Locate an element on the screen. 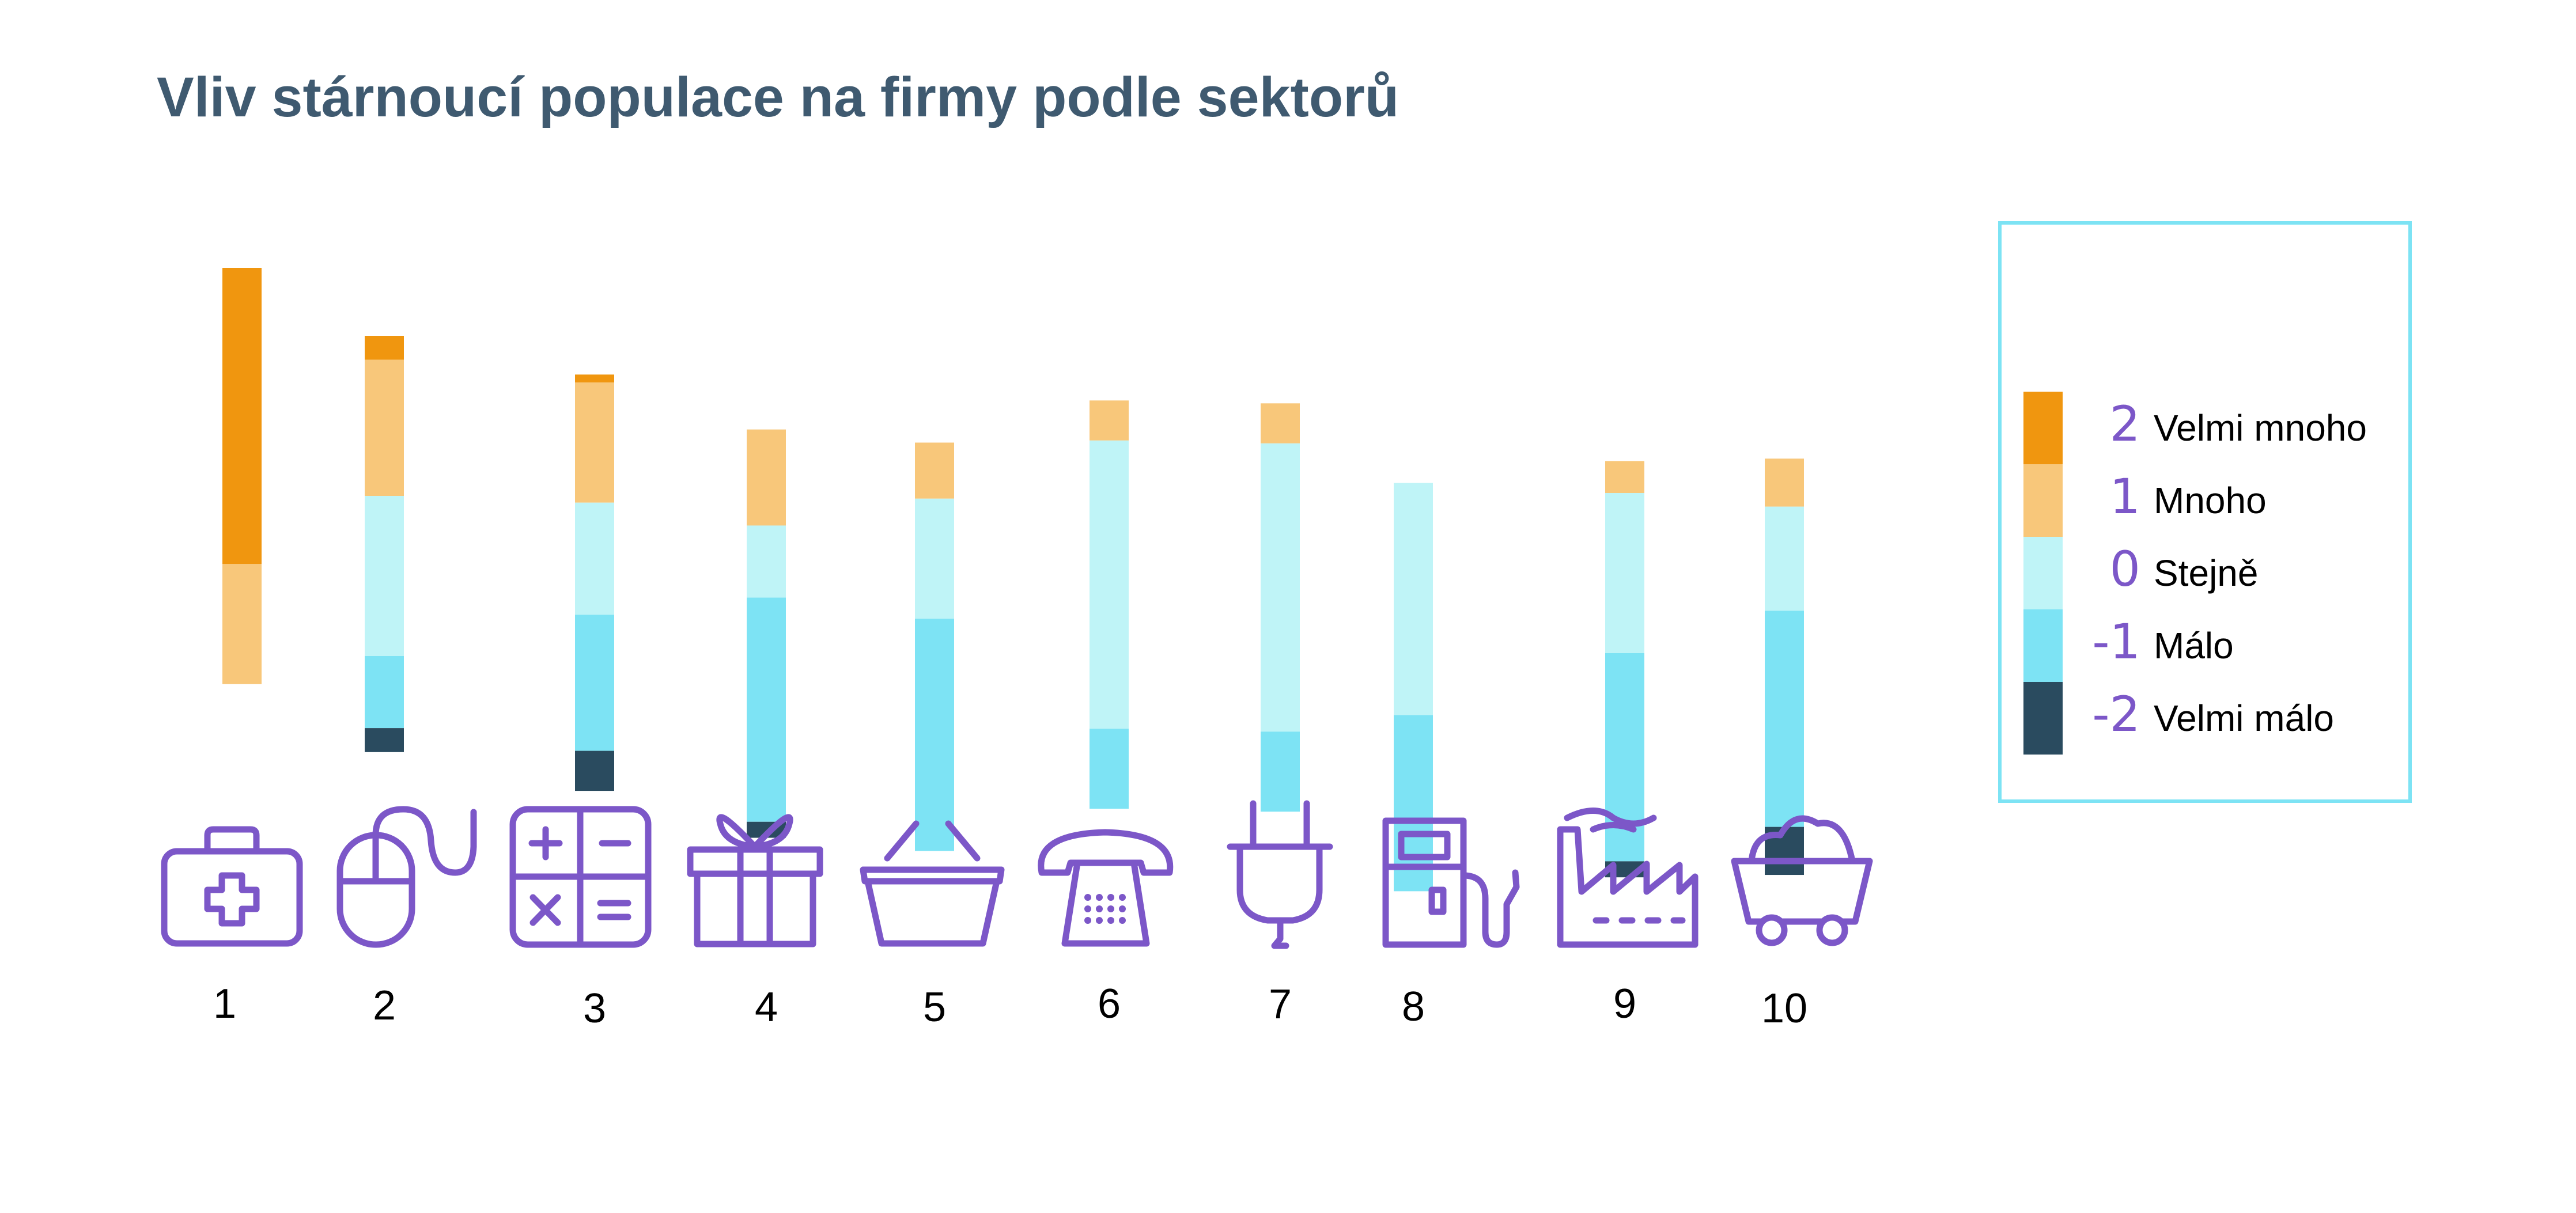 The height and width of the screenshot is (1213, 2576). legend-label--1: Málo is located at coordinates (2194, 645).